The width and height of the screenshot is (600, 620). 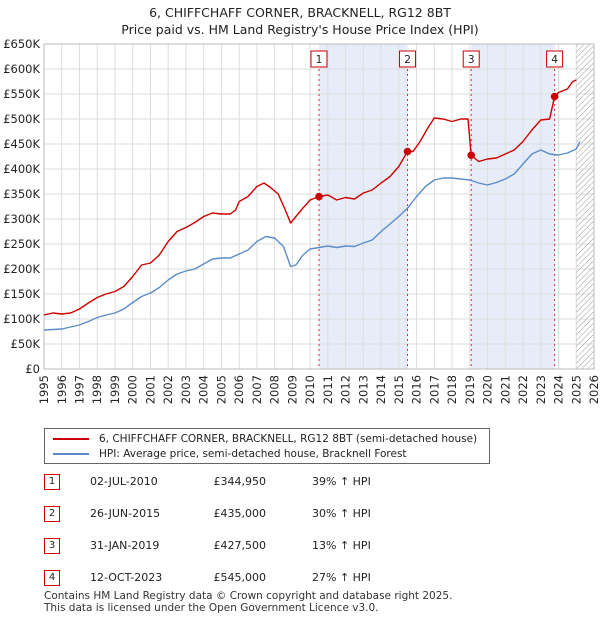 I want to click on sale-marker-label: 4, so click(x=554, y=60).